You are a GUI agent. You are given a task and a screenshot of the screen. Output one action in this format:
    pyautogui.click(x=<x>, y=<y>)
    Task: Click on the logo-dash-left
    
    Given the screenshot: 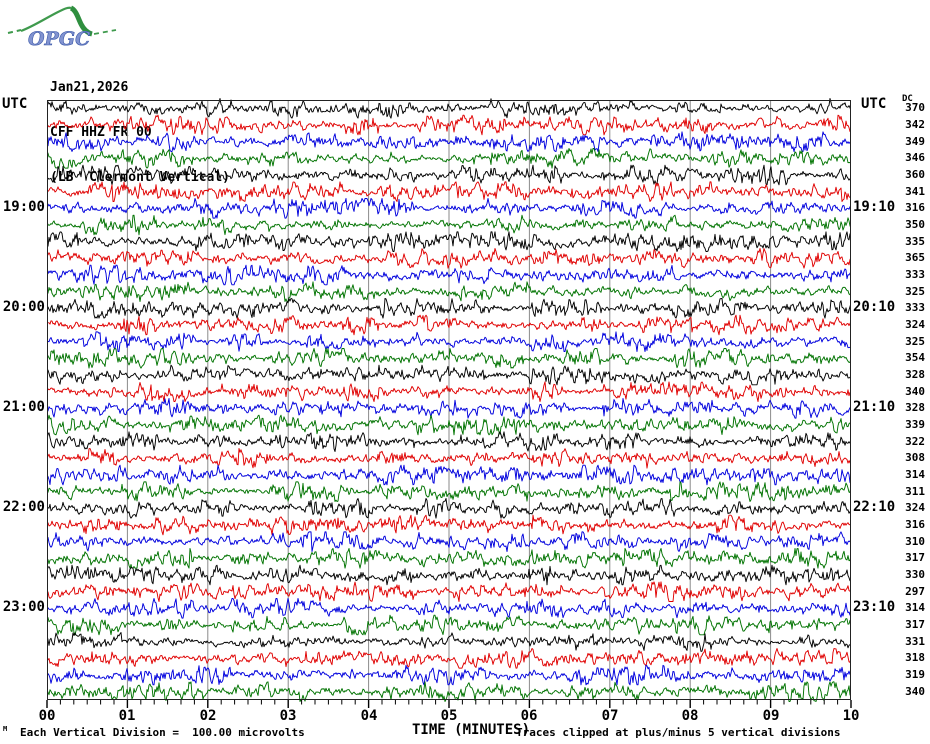 What is the action you would take?
    pyautogui.click(x=14, y=31)
    